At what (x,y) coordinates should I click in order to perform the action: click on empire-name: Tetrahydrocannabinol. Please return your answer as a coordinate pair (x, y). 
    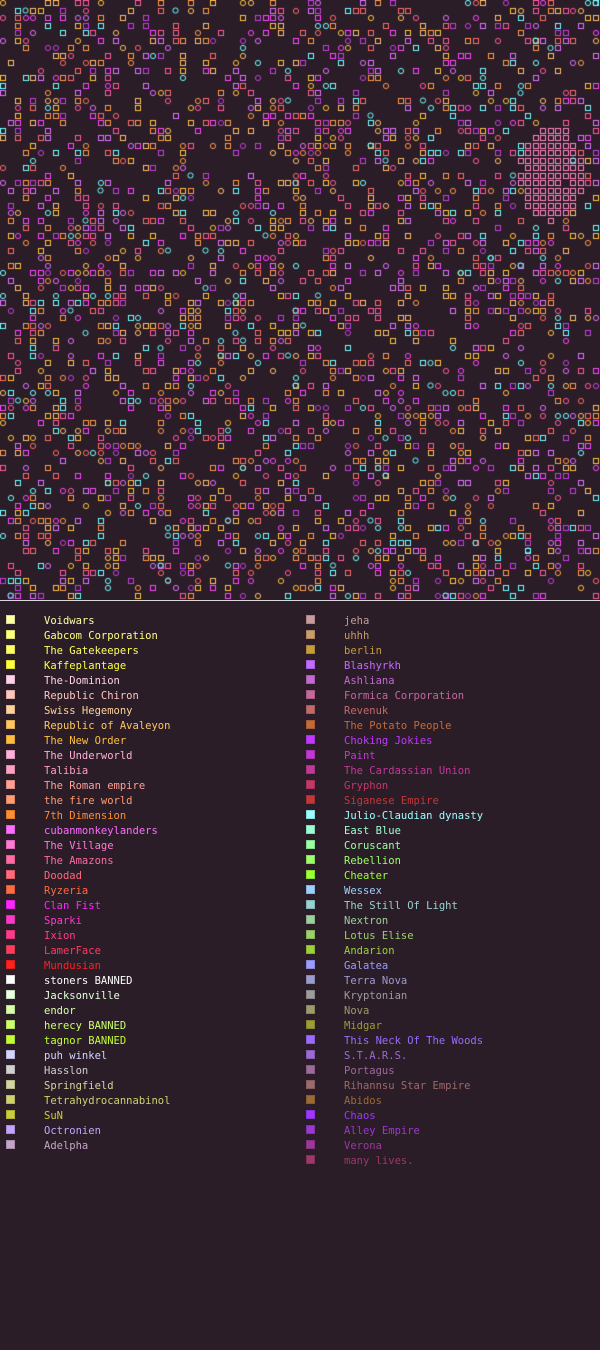
    Looking at the image, I should click on (107, 1101).